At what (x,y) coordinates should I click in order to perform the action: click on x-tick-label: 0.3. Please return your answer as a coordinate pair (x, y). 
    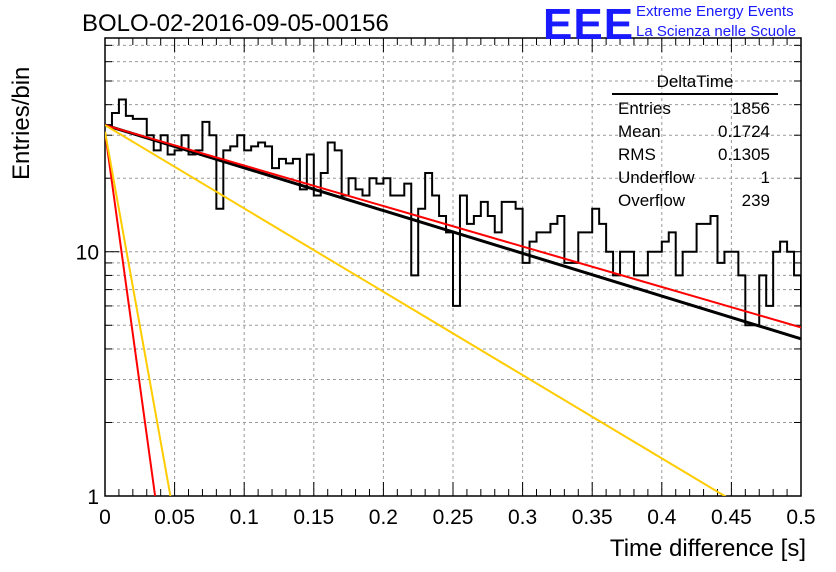
    Looking at the image, I should click on (522, 517).